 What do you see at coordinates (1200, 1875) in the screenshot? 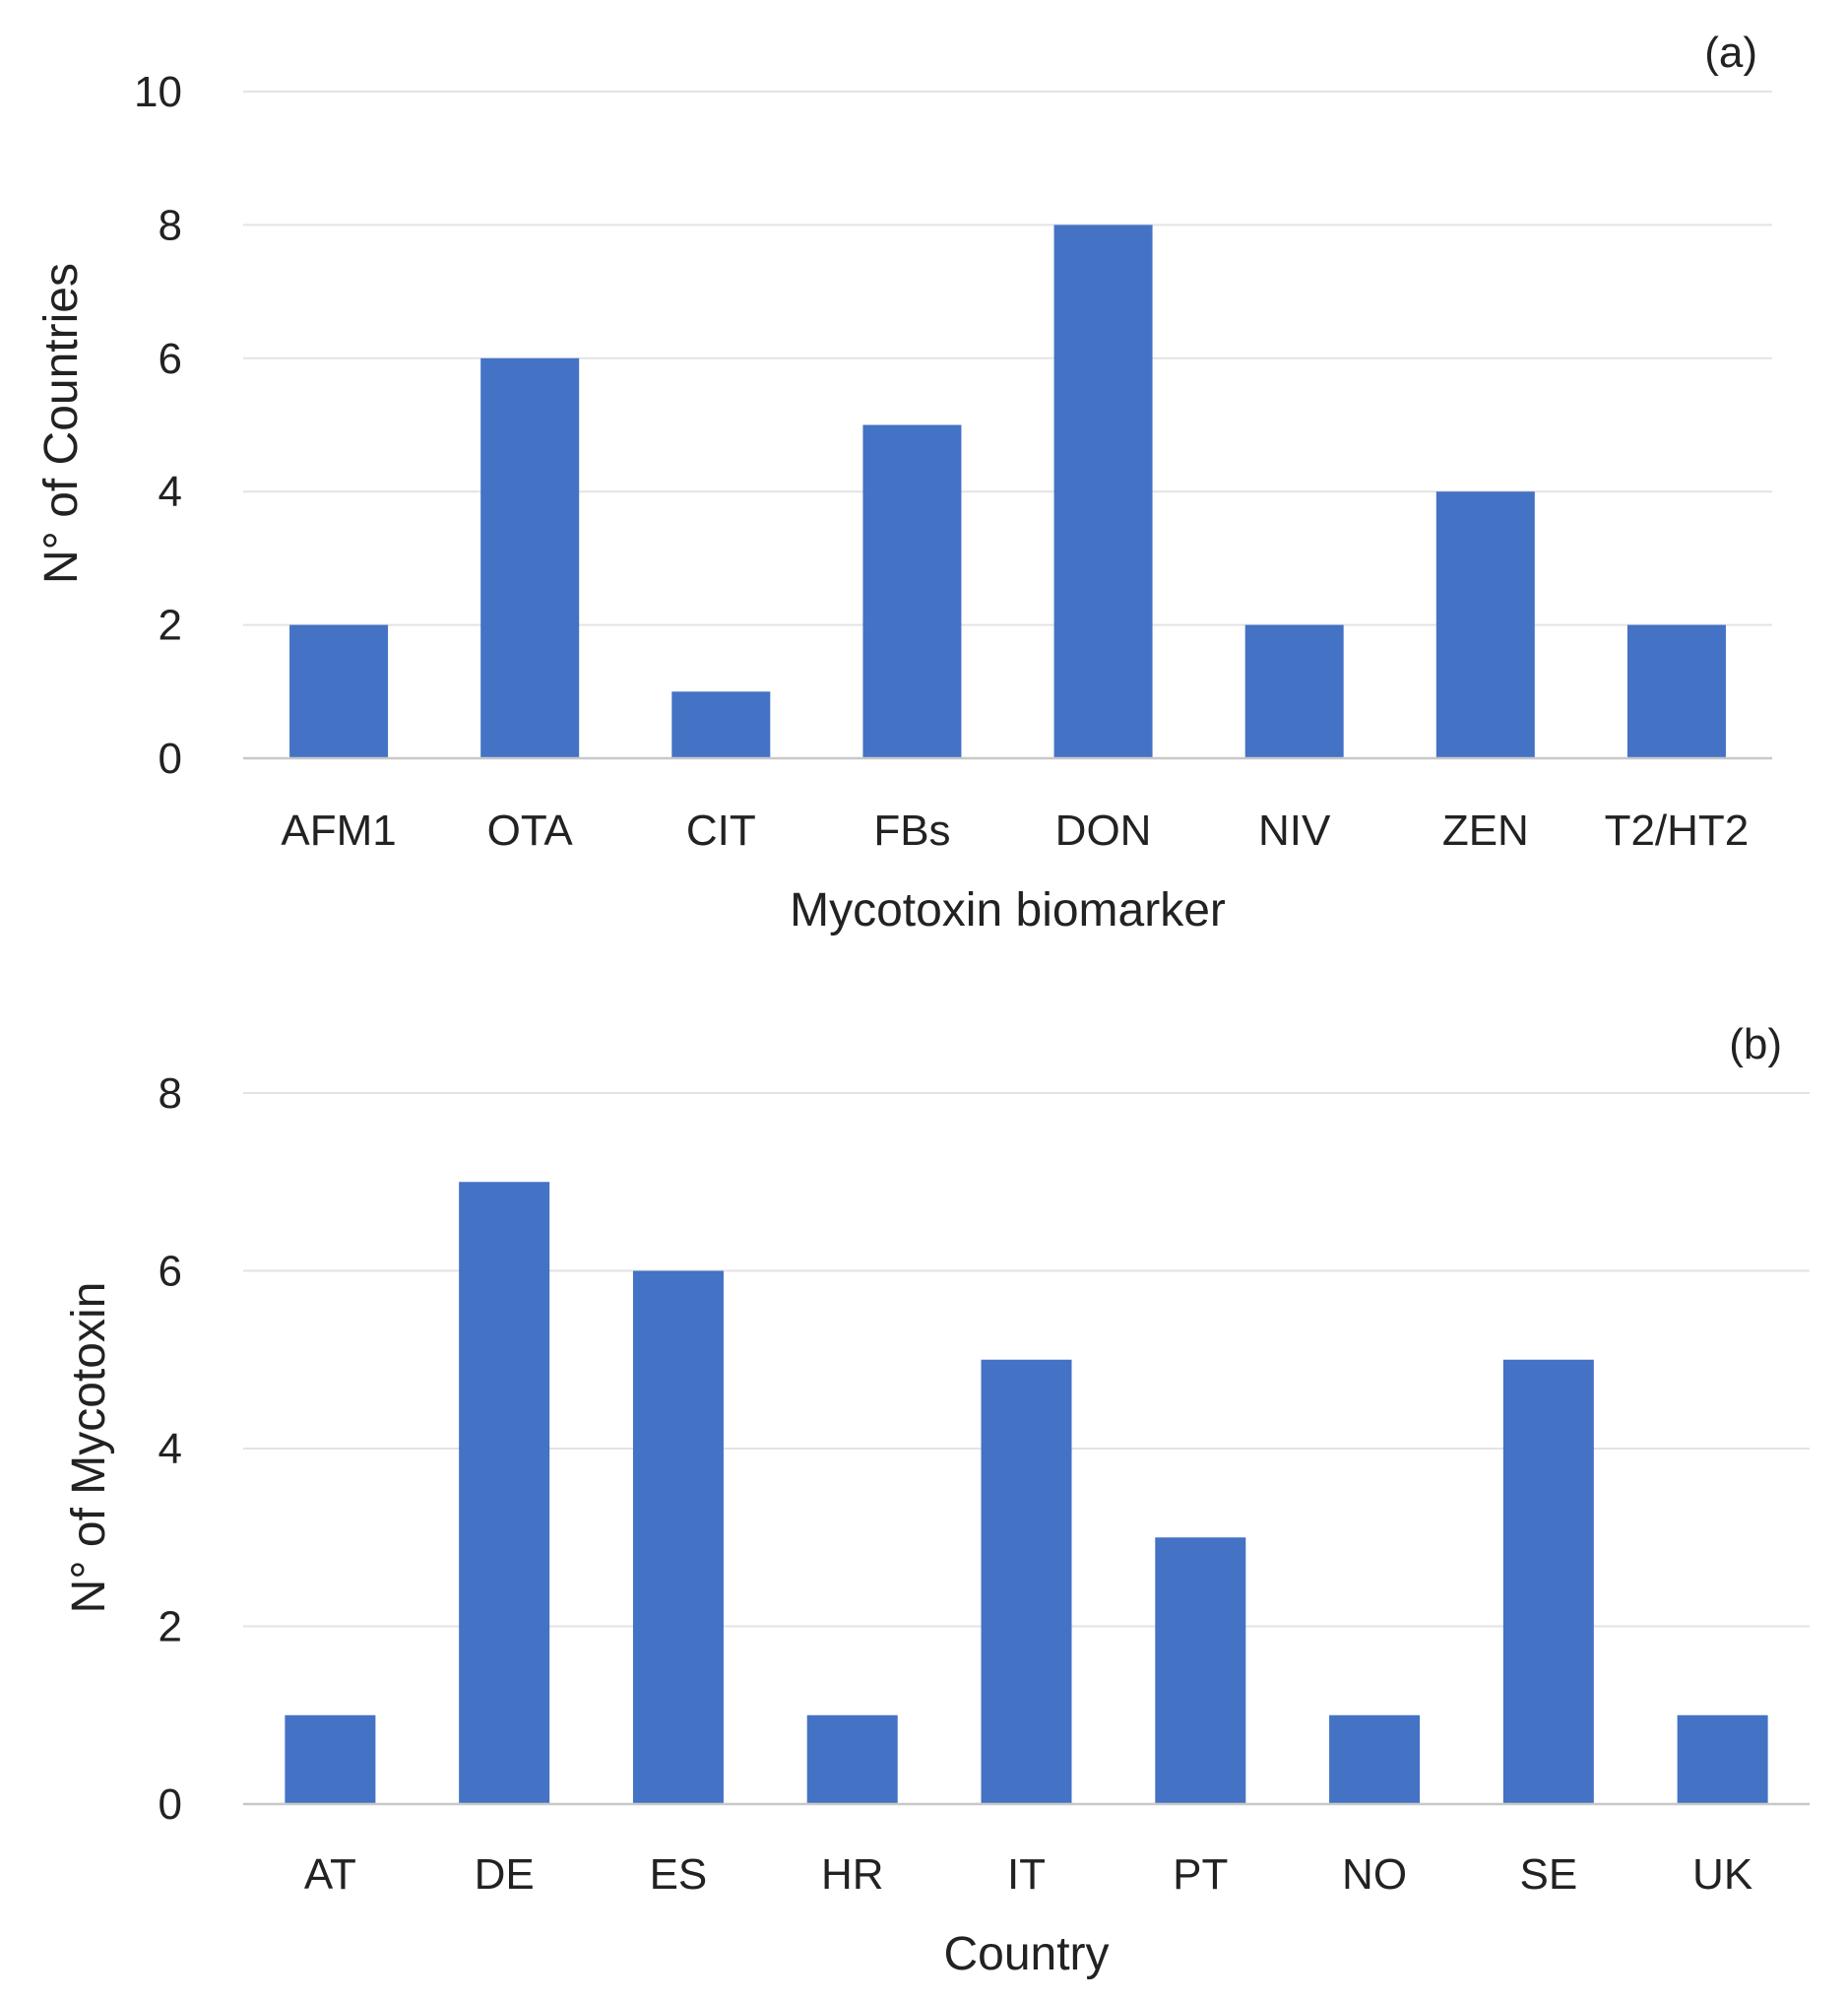
I see `x-tick-label: PT` at bounding box center [1200, 1875].